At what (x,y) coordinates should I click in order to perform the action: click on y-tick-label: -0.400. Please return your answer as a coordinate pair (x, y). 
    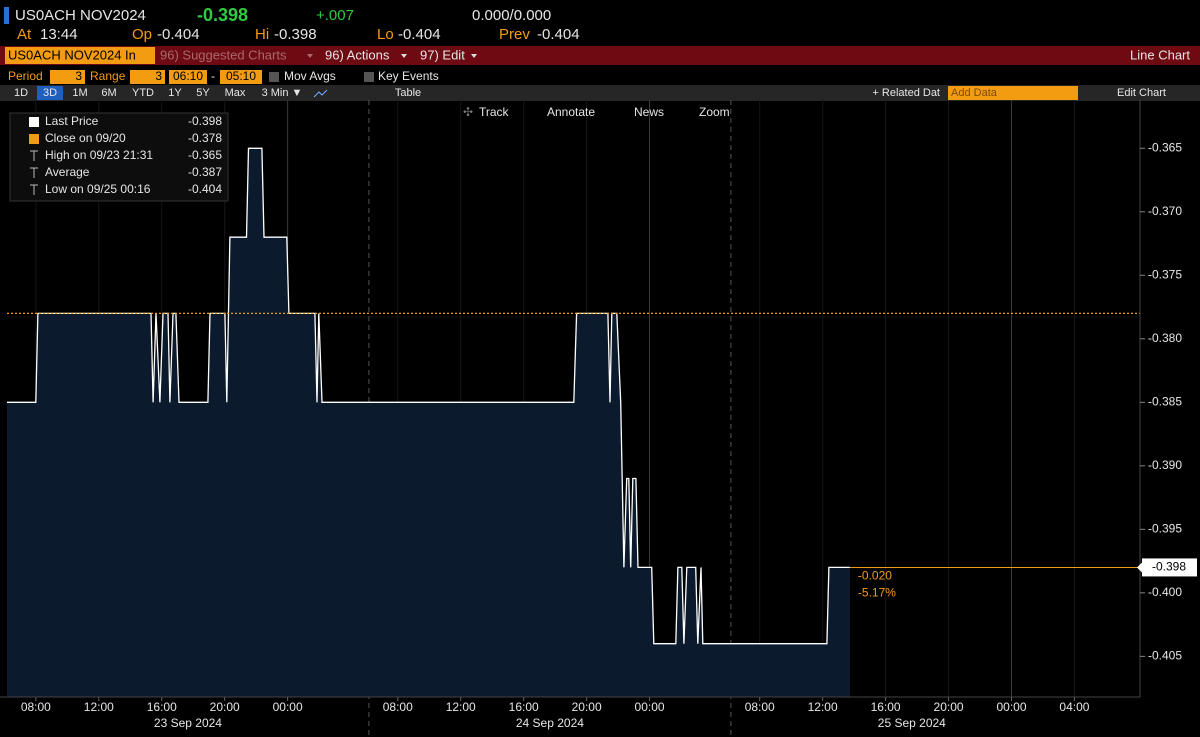
    Looking at the image, I should click on (1165, 592).